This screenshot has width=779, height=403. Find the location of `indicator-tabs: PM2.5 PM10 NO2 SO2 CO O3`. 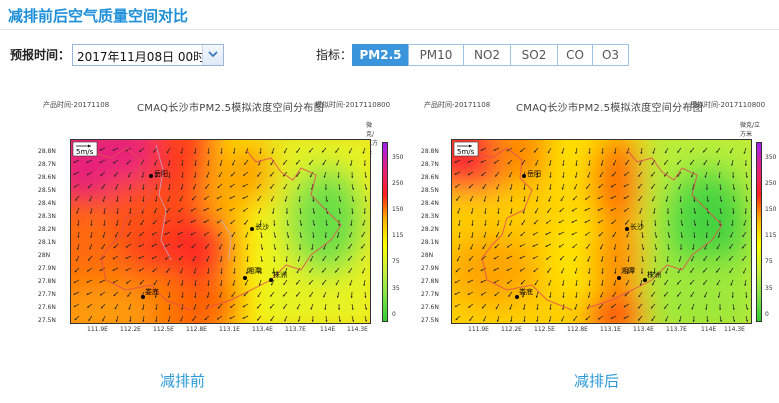

indicator-tabs: PM2.5 PM10 NO2 SO2 CO O3 is located at coordinates (490, 55).